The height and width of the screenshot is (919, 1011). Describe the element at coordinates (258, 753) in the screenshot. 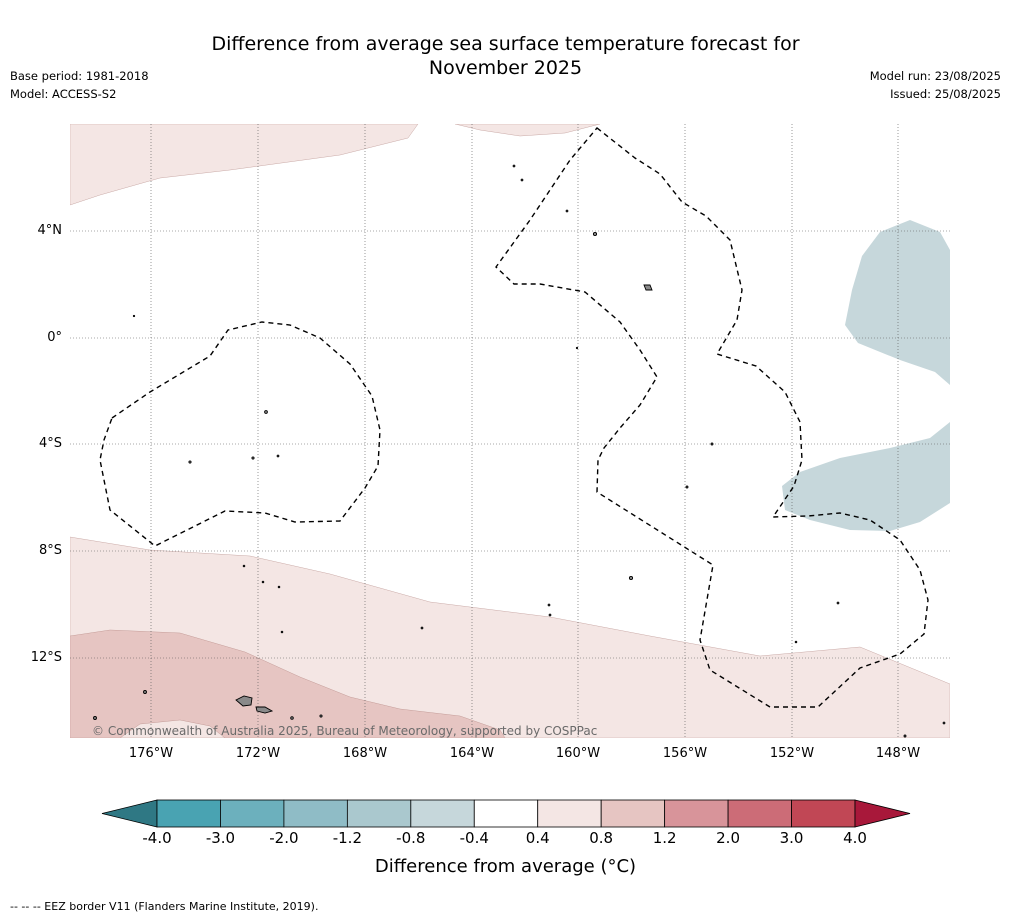

I see `lon-label: 172°W` at that location.